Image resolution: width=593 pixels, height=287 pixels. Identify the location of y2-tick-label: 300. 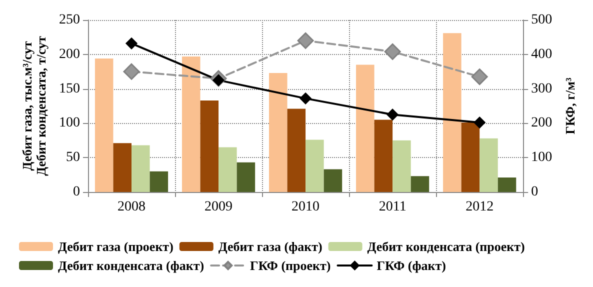
(541, 88).